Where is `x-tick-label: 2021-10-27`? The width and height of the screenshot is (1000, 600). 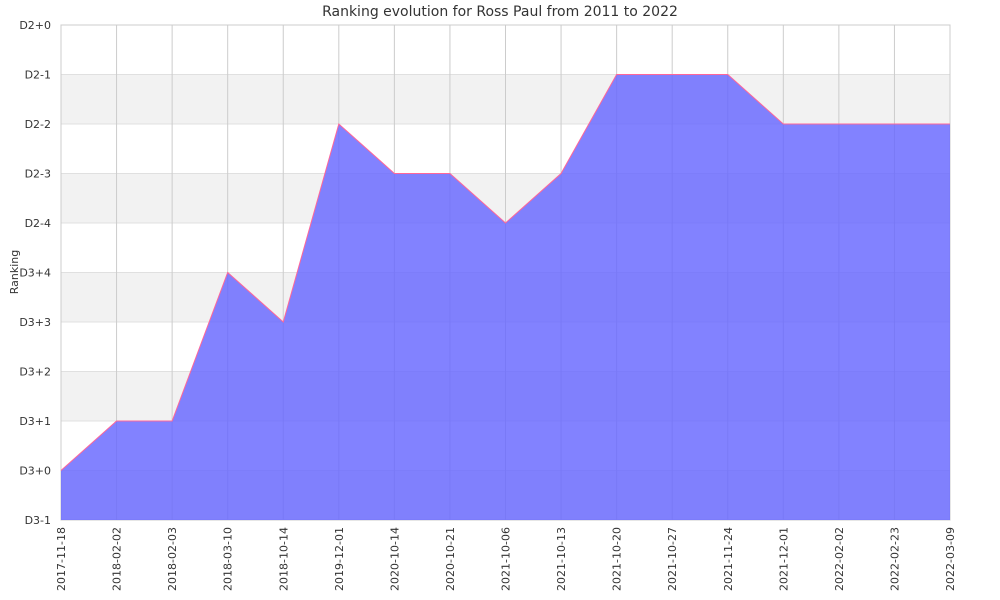
x-tick-label: 2021-10-27 is located at coordinates (672, 559).